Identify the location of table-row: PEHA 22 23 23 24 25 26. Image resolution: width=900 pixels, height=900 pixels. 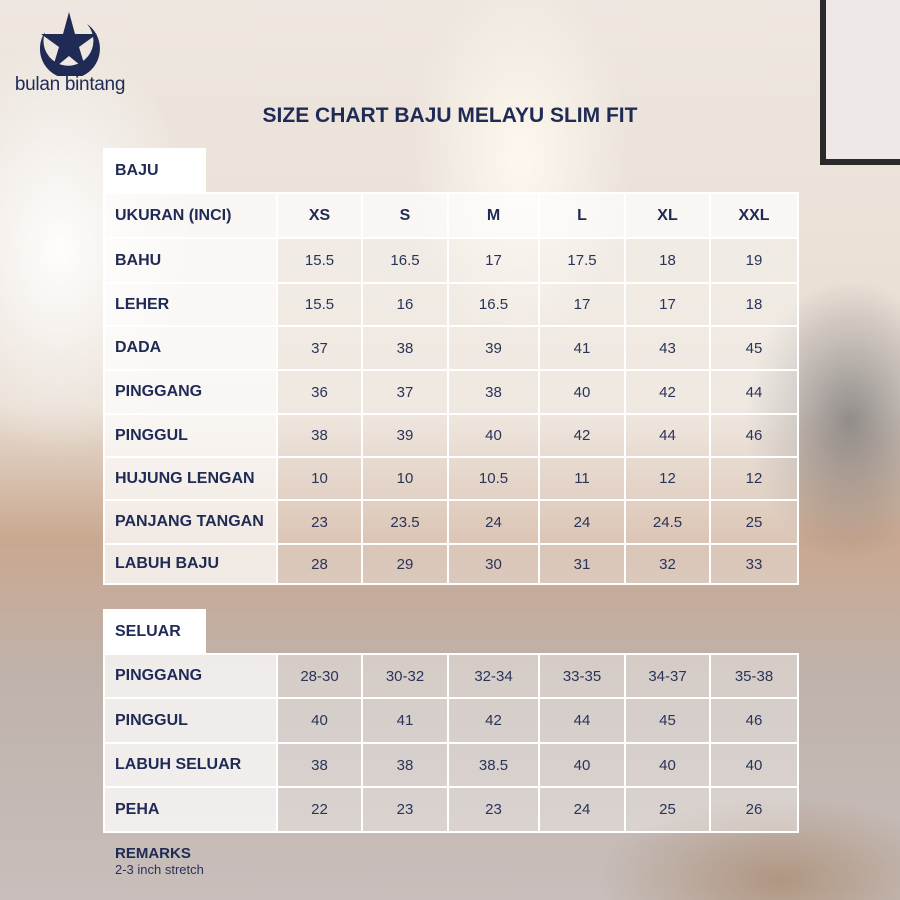
(451, 809).